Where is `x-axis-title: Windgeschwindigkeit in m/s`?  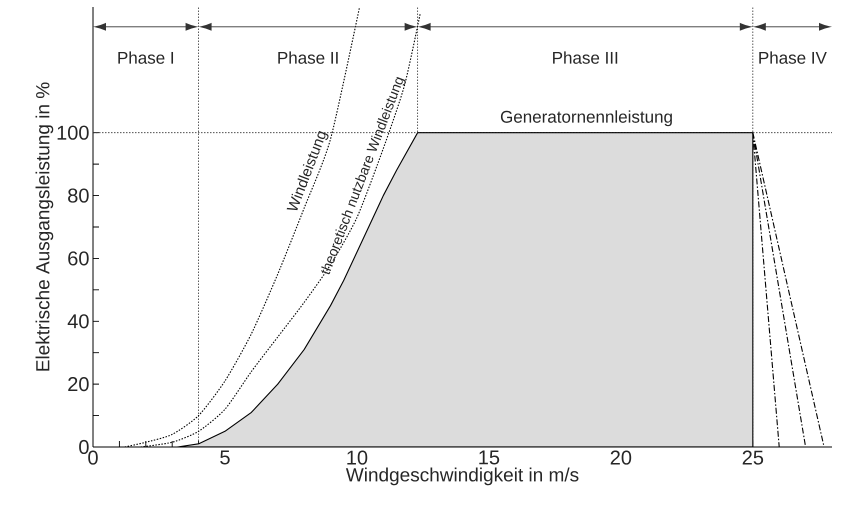 x-axis-title: Windgeschwindigkeit in m/s is located at coordinates (462, 477).